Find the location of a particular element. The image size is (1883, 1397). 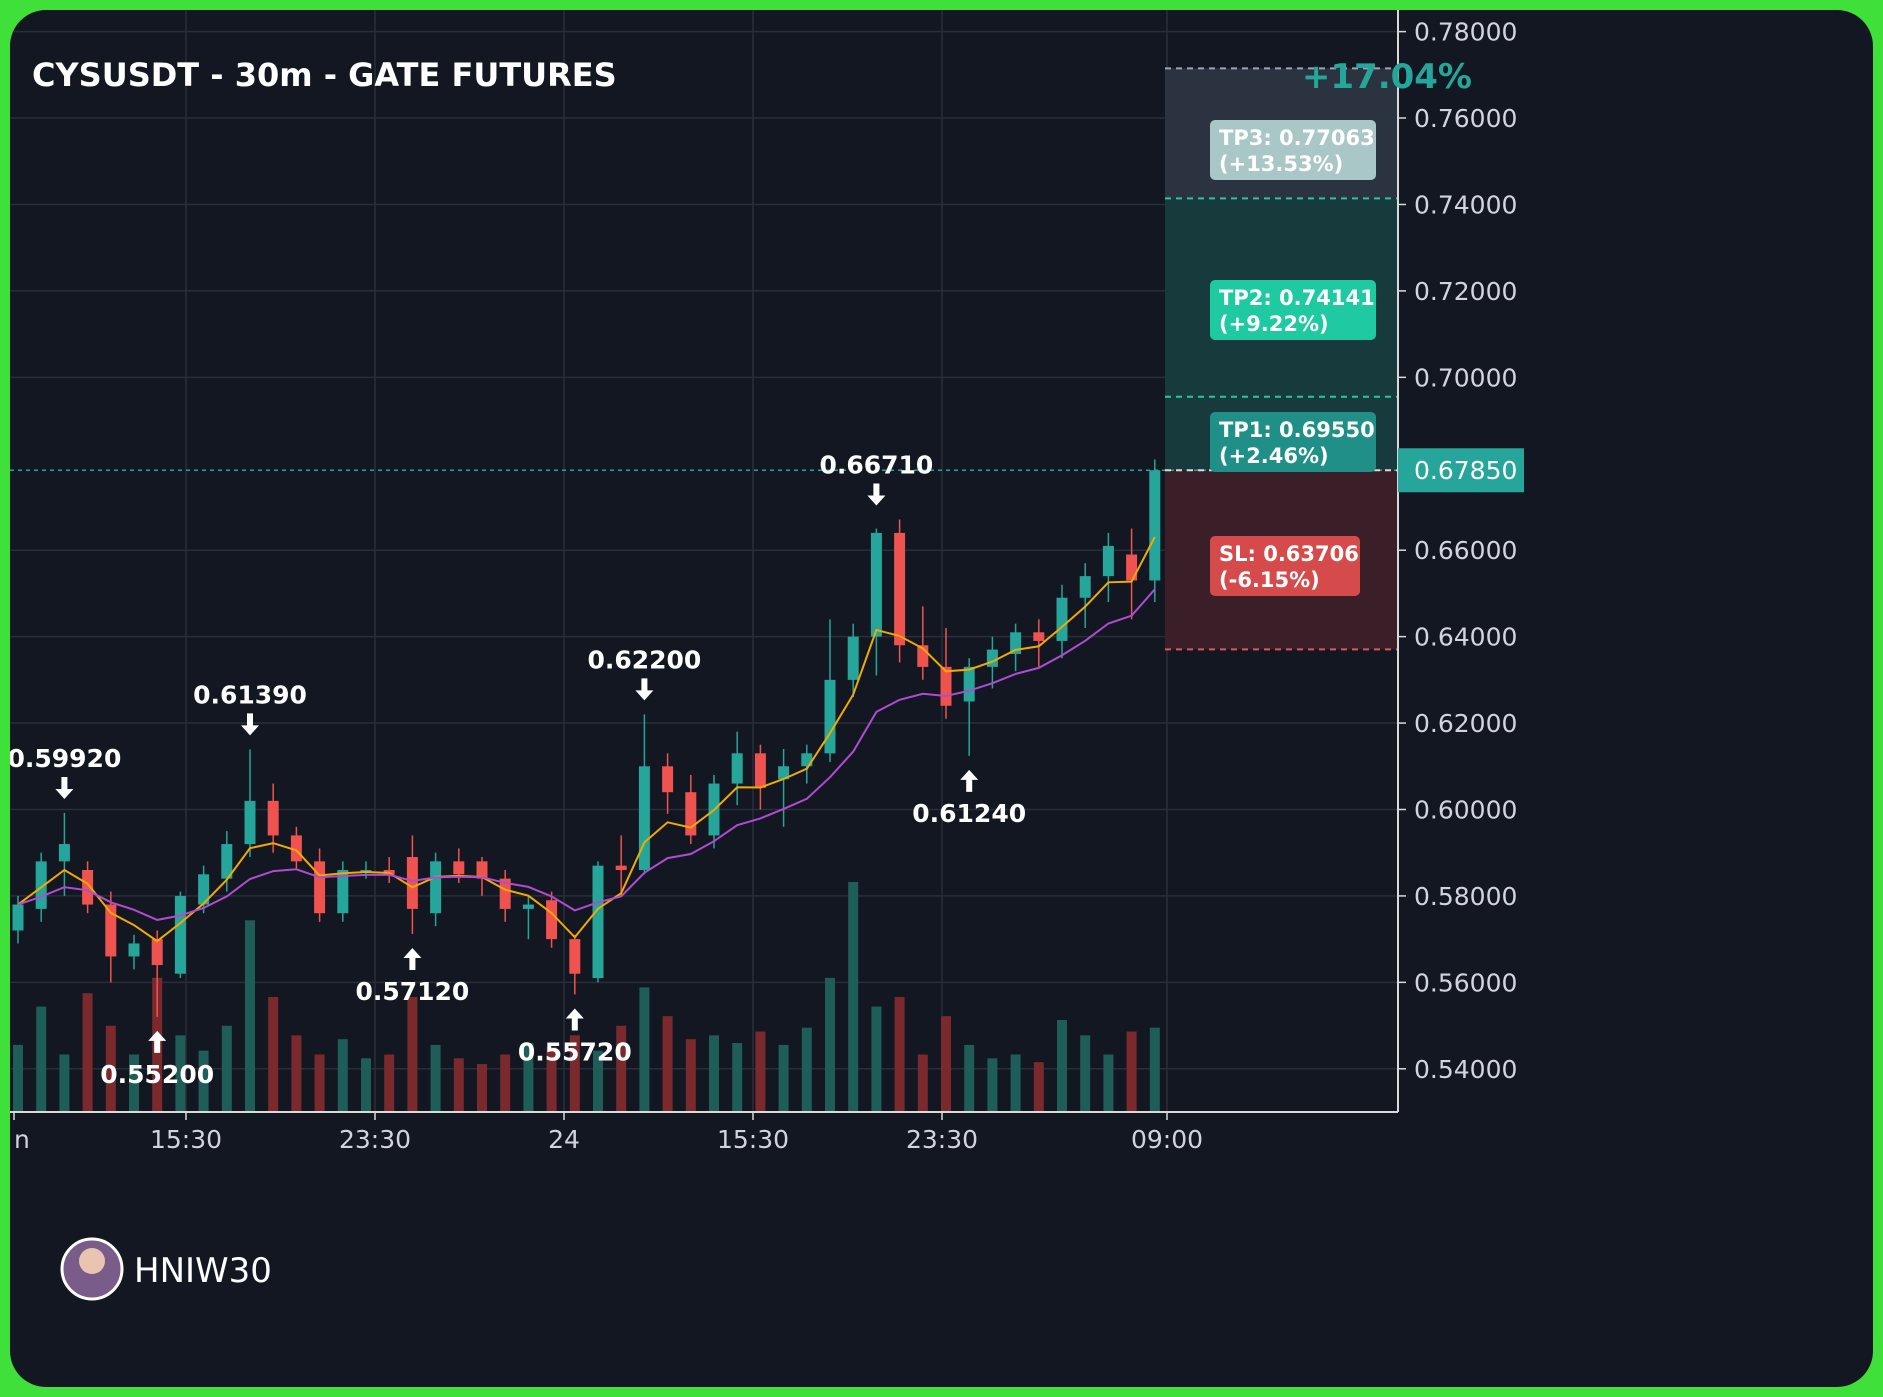

price-tick-label: 0.64000 is located at coordinates (1465, 637).